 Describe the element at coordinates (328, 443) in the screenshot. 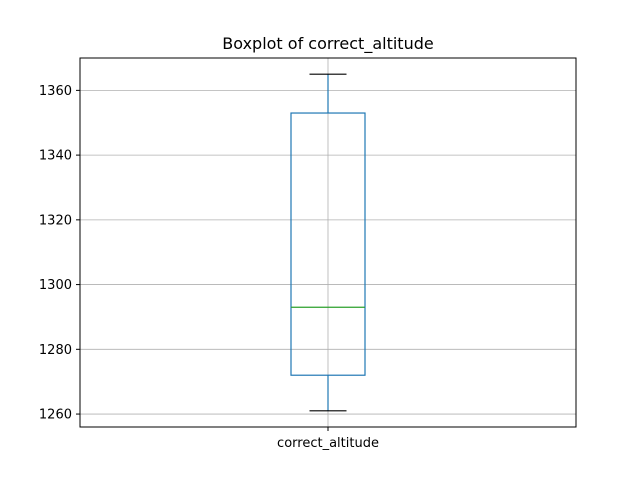

I see `x-tick-label: correct_altitude` at that location.